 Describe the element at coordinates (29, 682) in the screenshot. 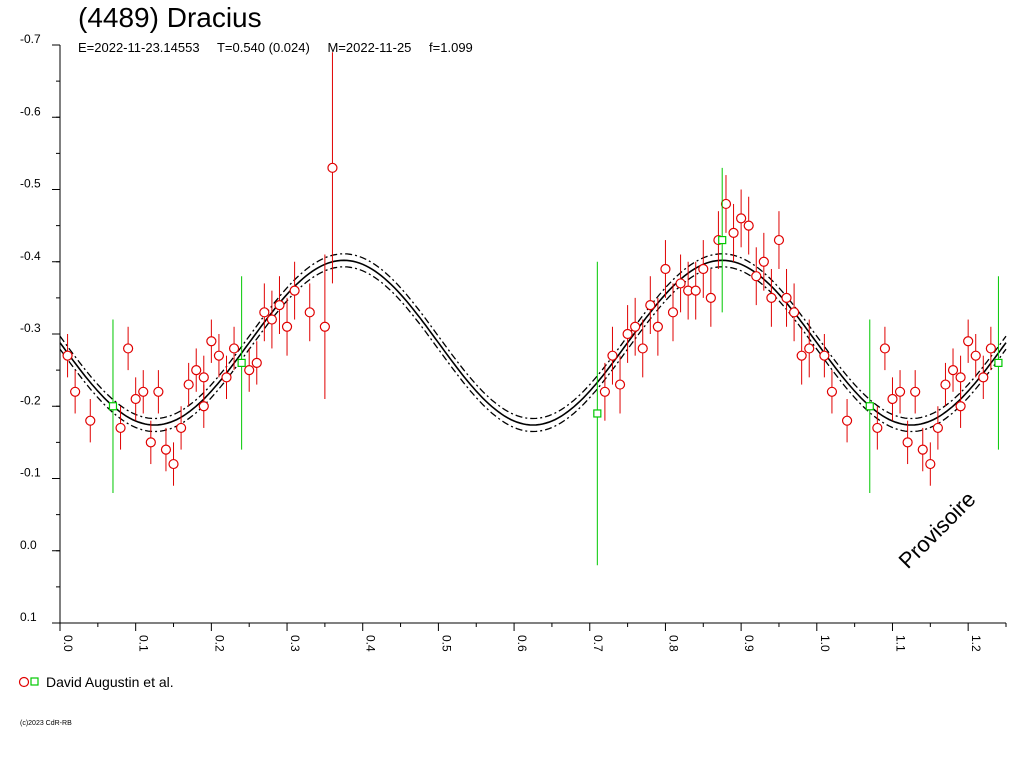

I see `legend-symbols` at that location.